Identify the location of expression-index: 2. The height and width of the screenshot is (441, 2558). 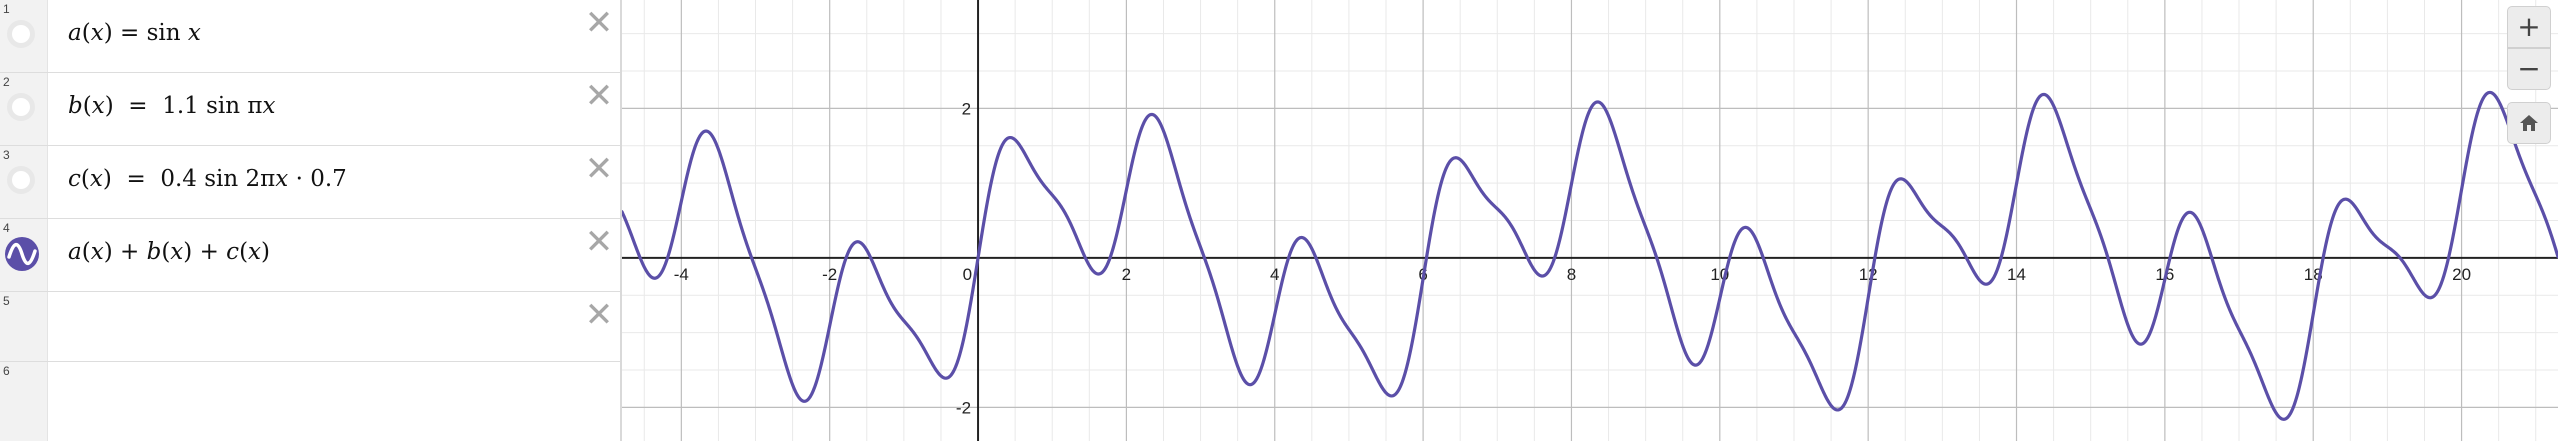
(6, 82).